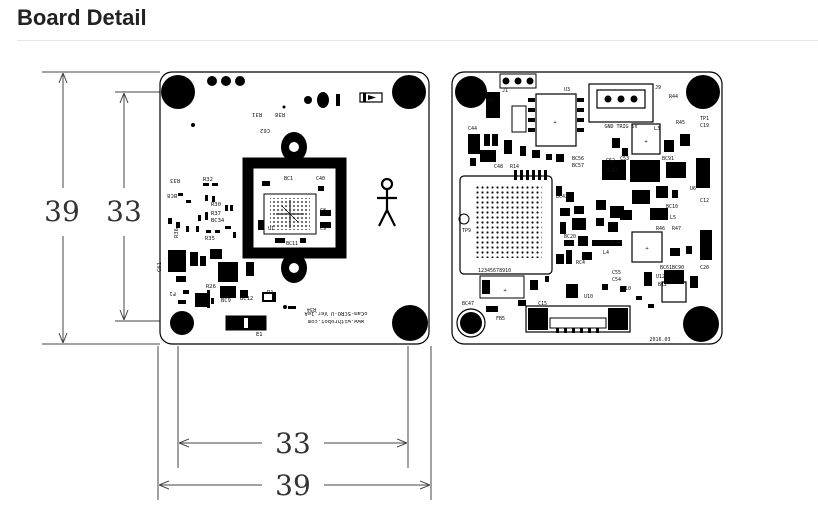  I want to click on front-version-text: oCam-5CRO-U Ver.1eA, so click(336, 313).